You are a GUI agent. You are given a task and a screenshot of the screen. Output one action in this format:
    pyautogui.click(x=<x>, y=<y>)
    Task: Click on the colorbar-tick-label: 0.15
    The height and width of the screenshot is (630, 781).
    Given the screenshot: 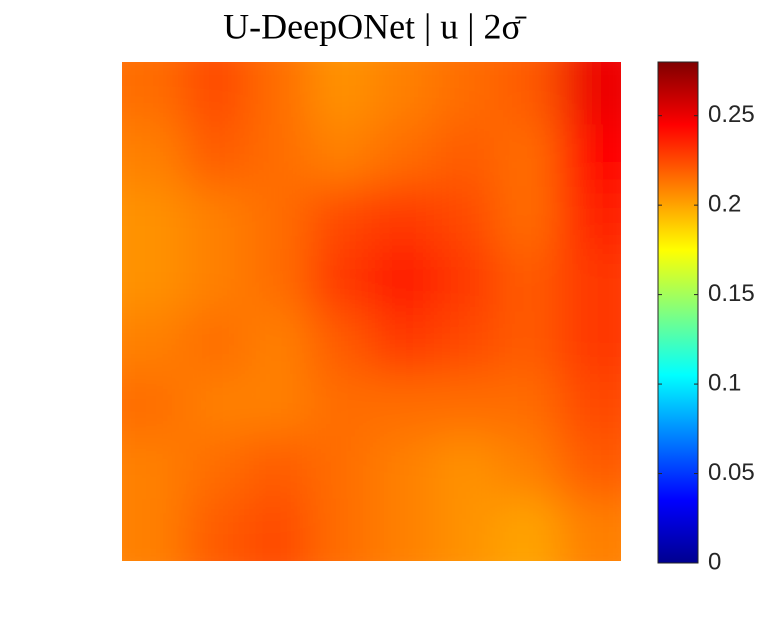 What is the action you would take?
    pyautogui.click(x=731, y=293)
    